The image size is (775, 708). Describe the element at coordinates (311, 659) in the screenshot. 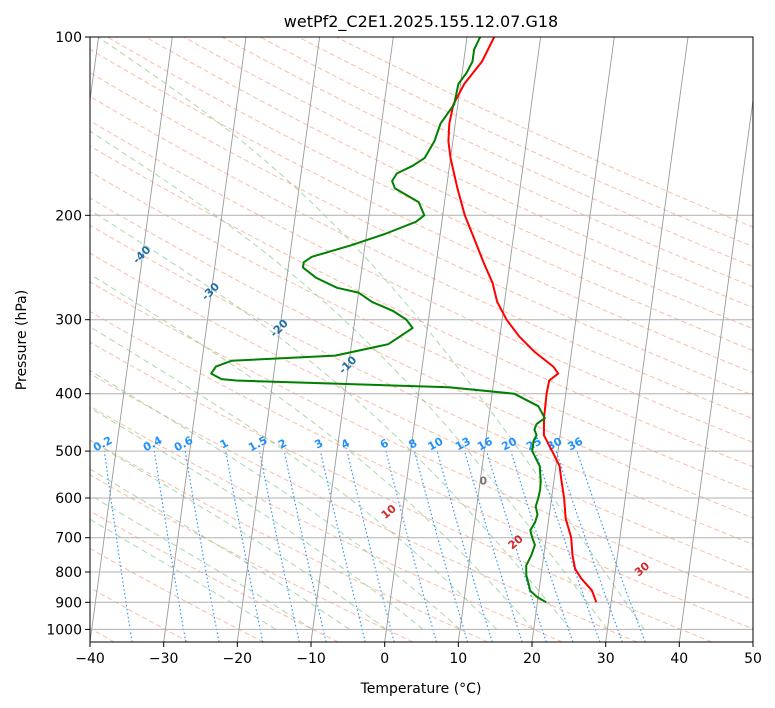

I see `x-tick-label: −10` at that location.